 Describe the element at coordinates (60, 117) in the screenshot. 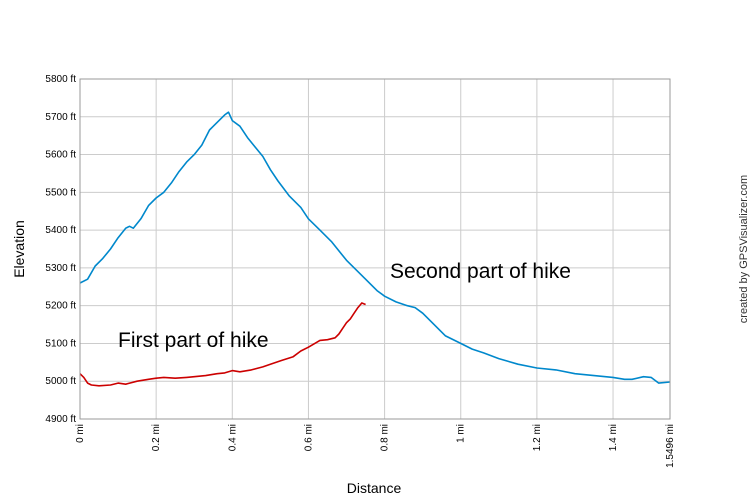

I see `y-tick-label: 5700 ft` at that location.